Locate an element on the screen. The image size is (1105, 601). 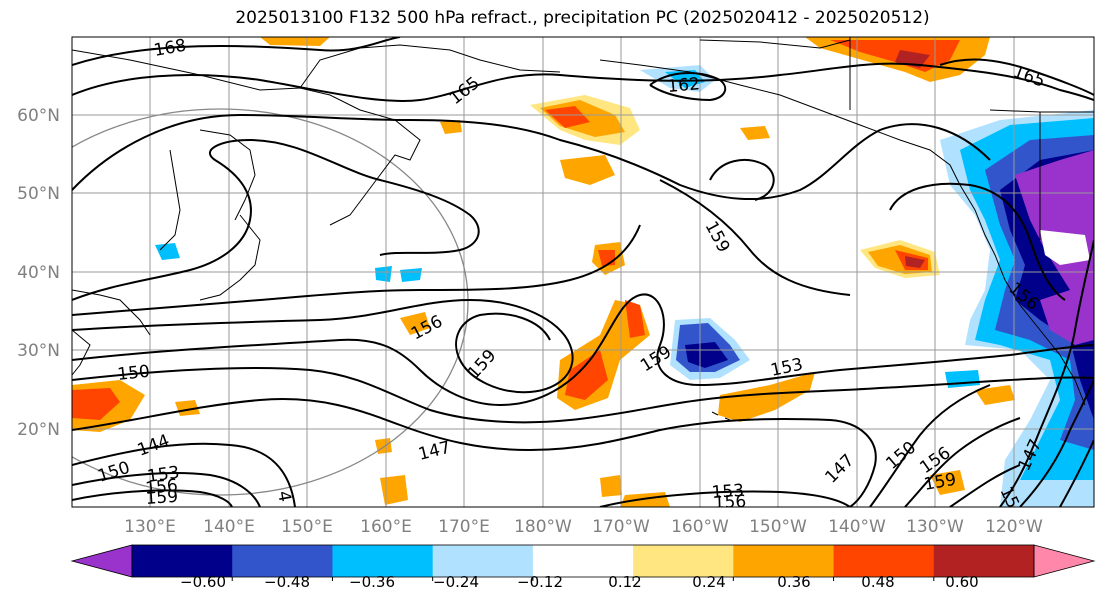
lon-label: 180°W is located at coordinates (543, 527).